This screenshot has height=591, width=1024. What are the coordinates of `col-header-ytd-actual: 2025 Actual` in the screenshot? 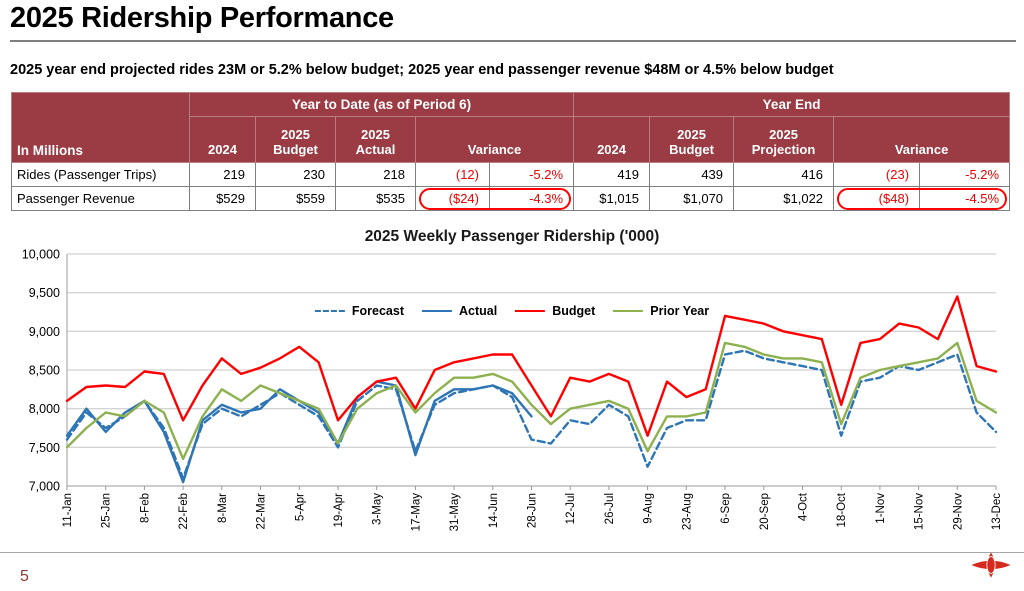 It's located at (375, 139).